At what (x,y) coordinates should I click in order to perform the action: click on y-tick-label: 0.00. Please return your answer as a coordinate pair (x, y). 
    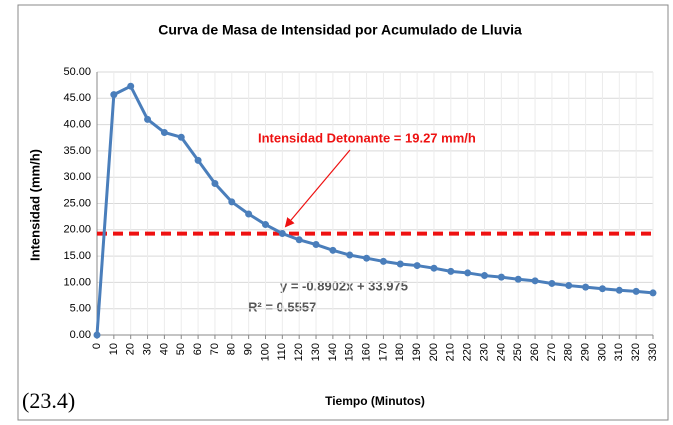
    Looking at the image, I should click on (80, 335).